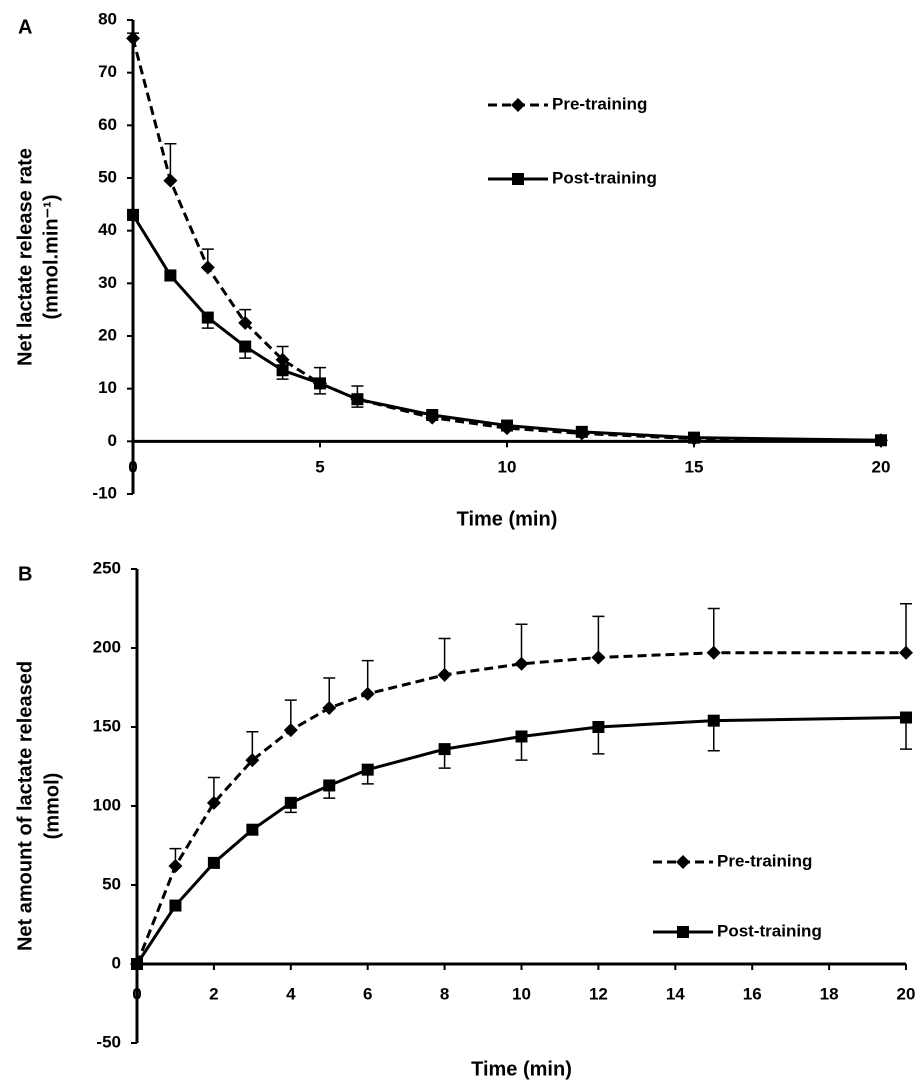  What do you see at coordinates (107, 229) in the screenshot?
I see `y-tick-label: 40` at bounding box center [107, 229].